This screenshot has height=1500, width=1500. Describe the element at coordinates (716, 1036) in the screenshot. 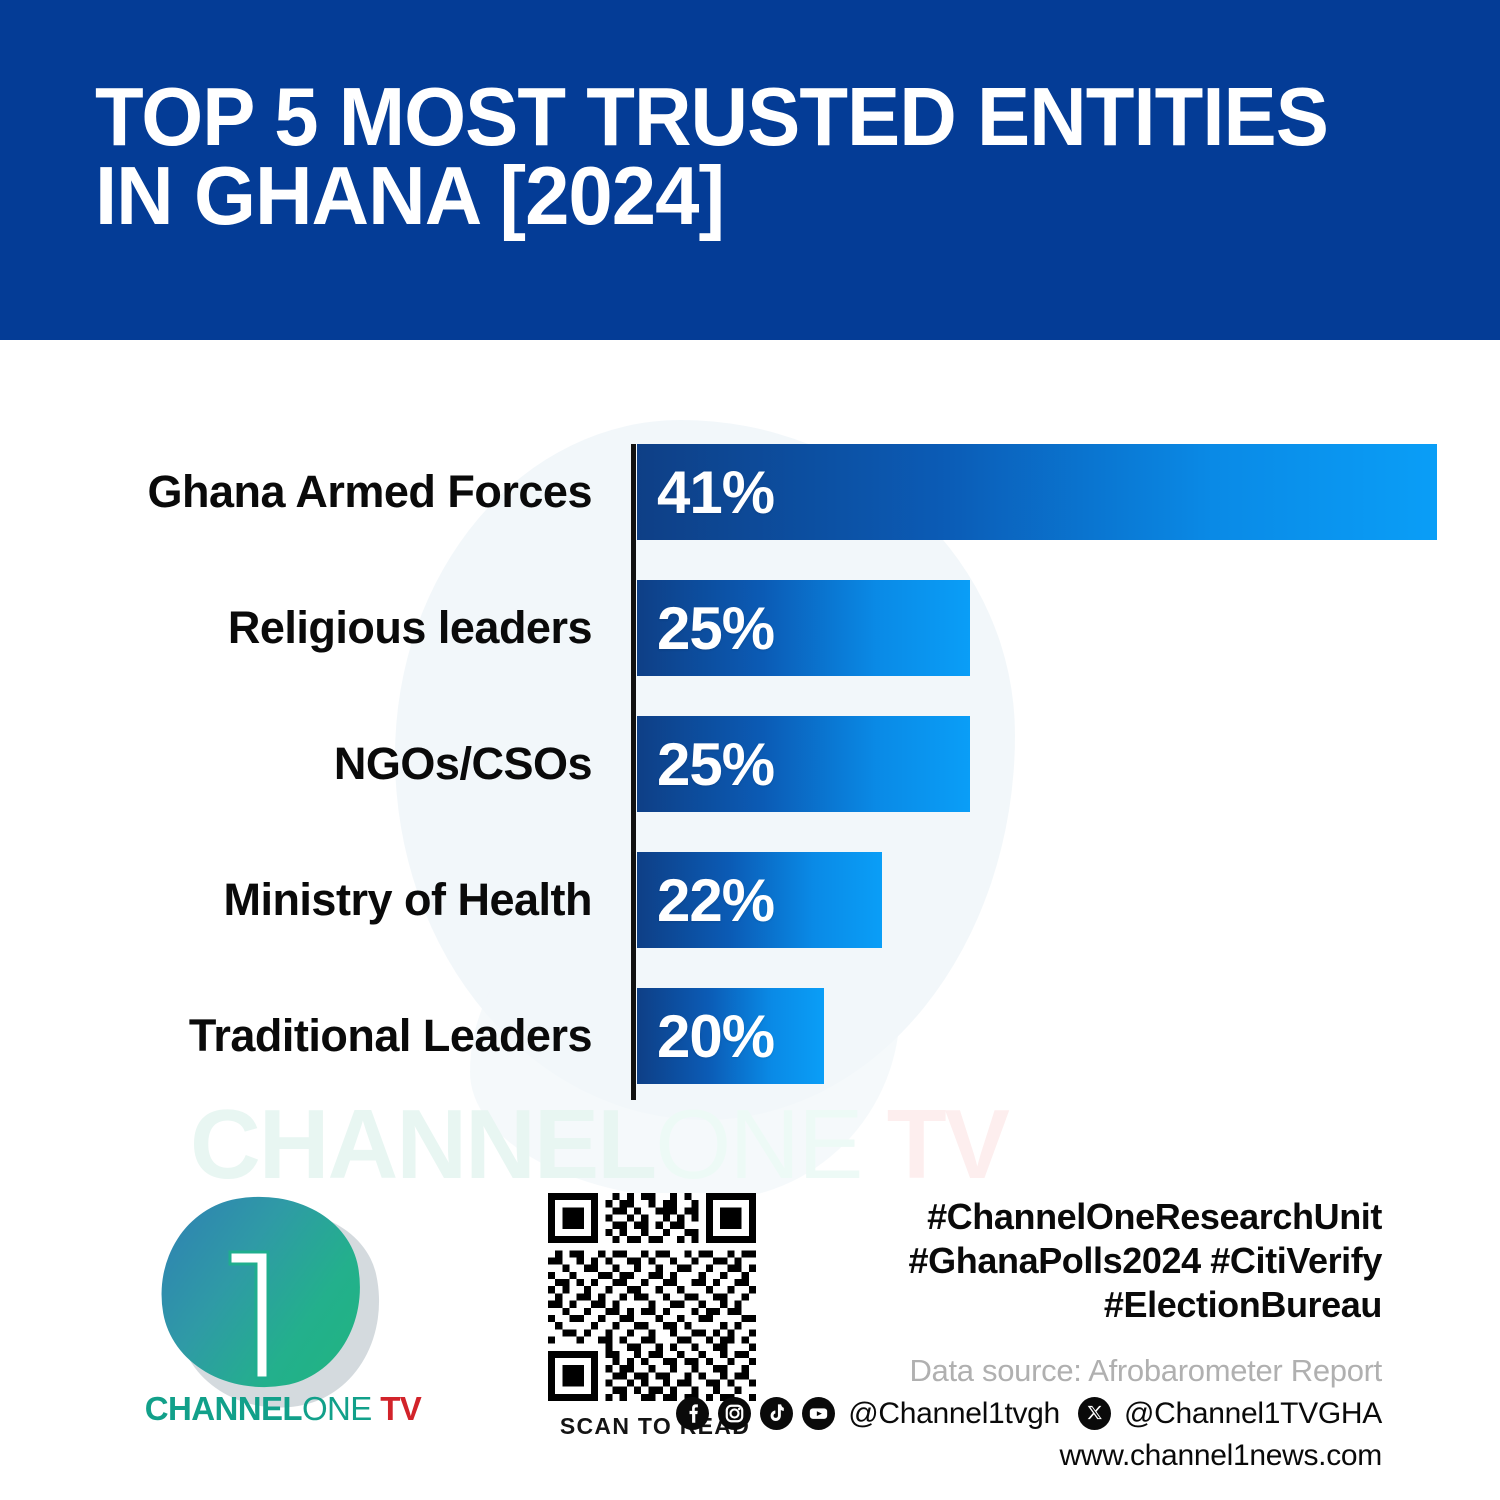

I see `bar-value-label: 20%` at that location.